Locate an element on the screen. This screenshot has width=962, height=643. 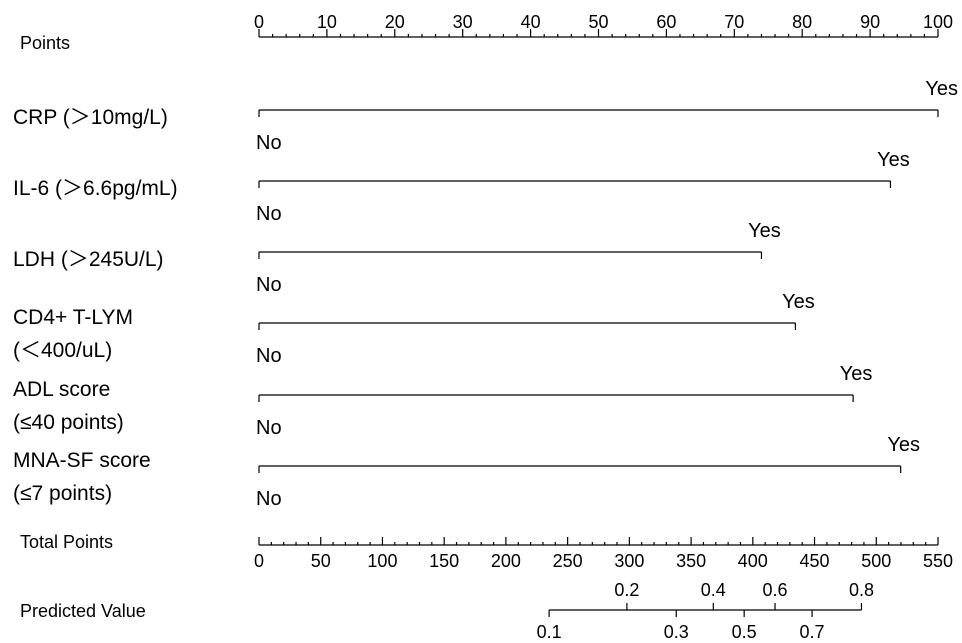
points-tick-label: 40 is located at coordinates (531, 22).